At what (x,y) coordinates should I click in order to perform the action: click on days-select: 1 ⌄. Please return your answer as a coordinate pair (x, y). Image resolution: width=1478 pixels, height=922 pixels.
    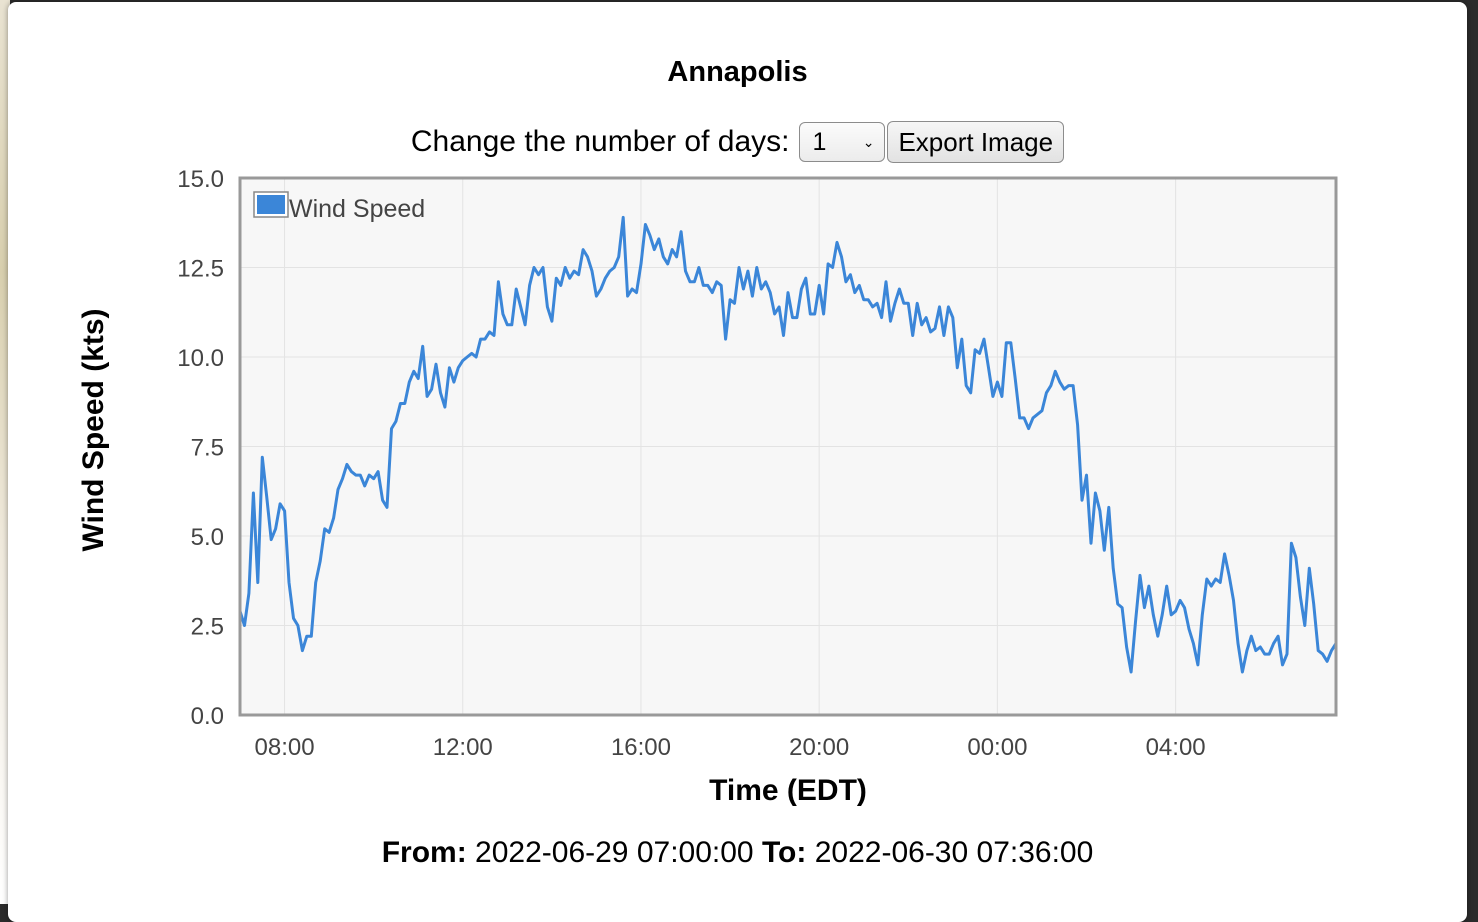
    Looking at the image, I should click on (842, 142).